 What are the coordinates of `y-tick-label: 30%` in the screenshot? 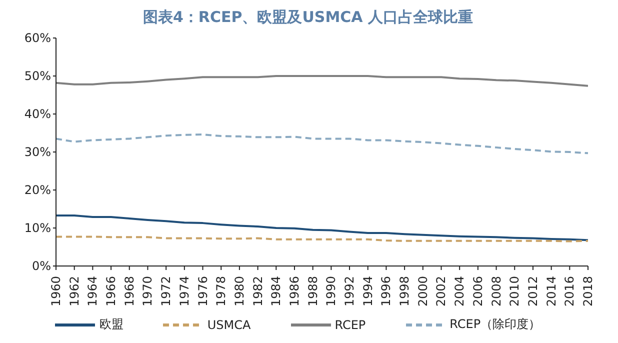 It's located at (37, 152).